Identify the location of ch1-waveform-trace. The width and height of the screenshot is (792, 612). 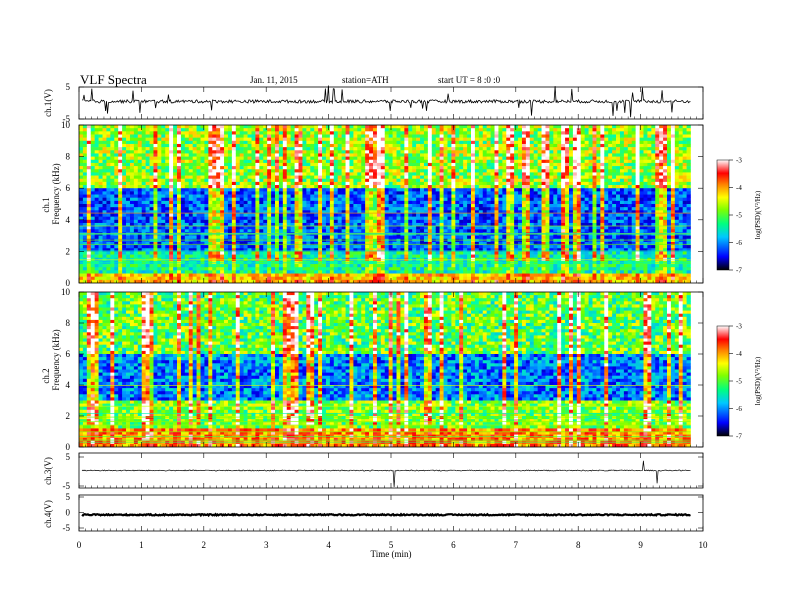
(386, 101).